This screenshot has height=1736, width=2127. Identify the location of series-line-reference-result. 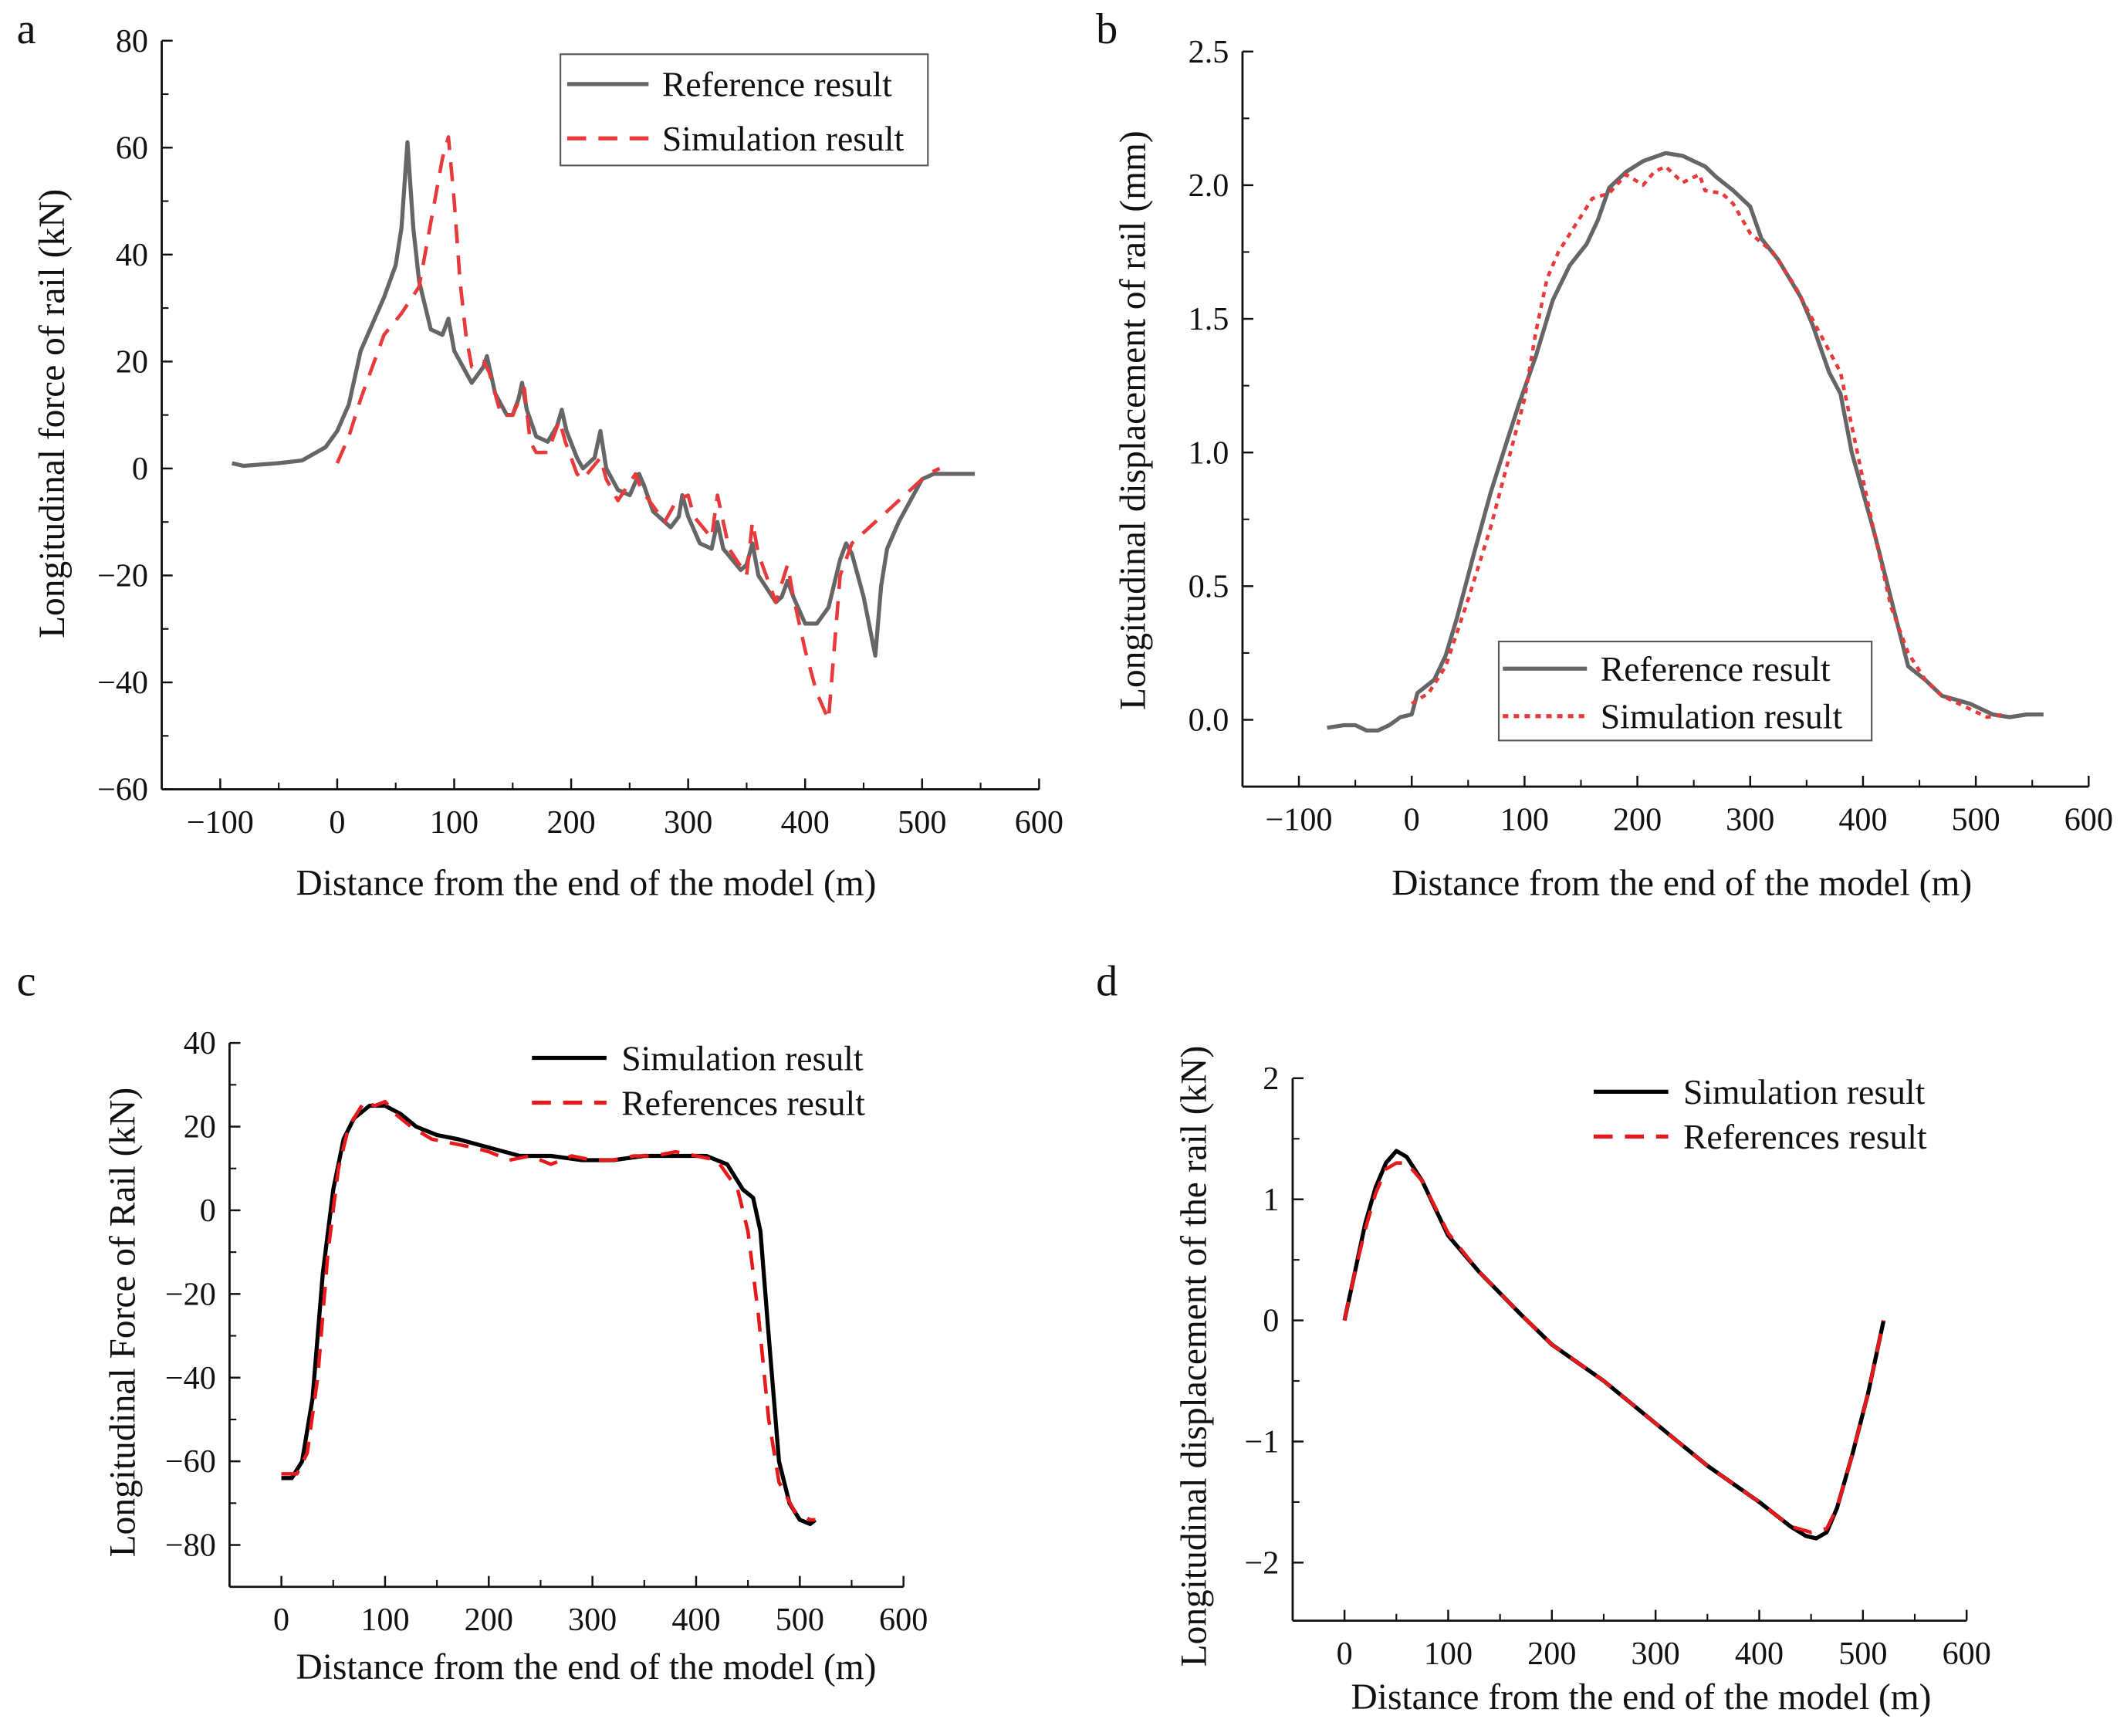
(603, 399).